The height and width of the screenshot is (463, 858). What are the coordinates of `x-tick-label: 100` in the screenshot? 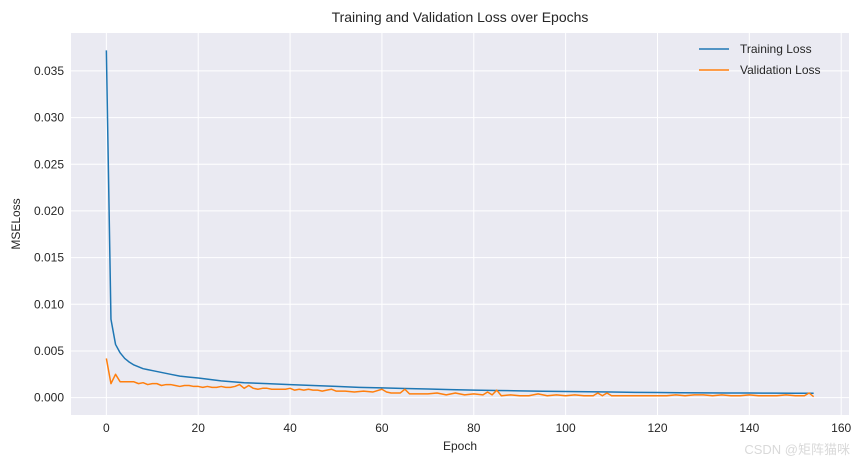 It's located at (566, 428).